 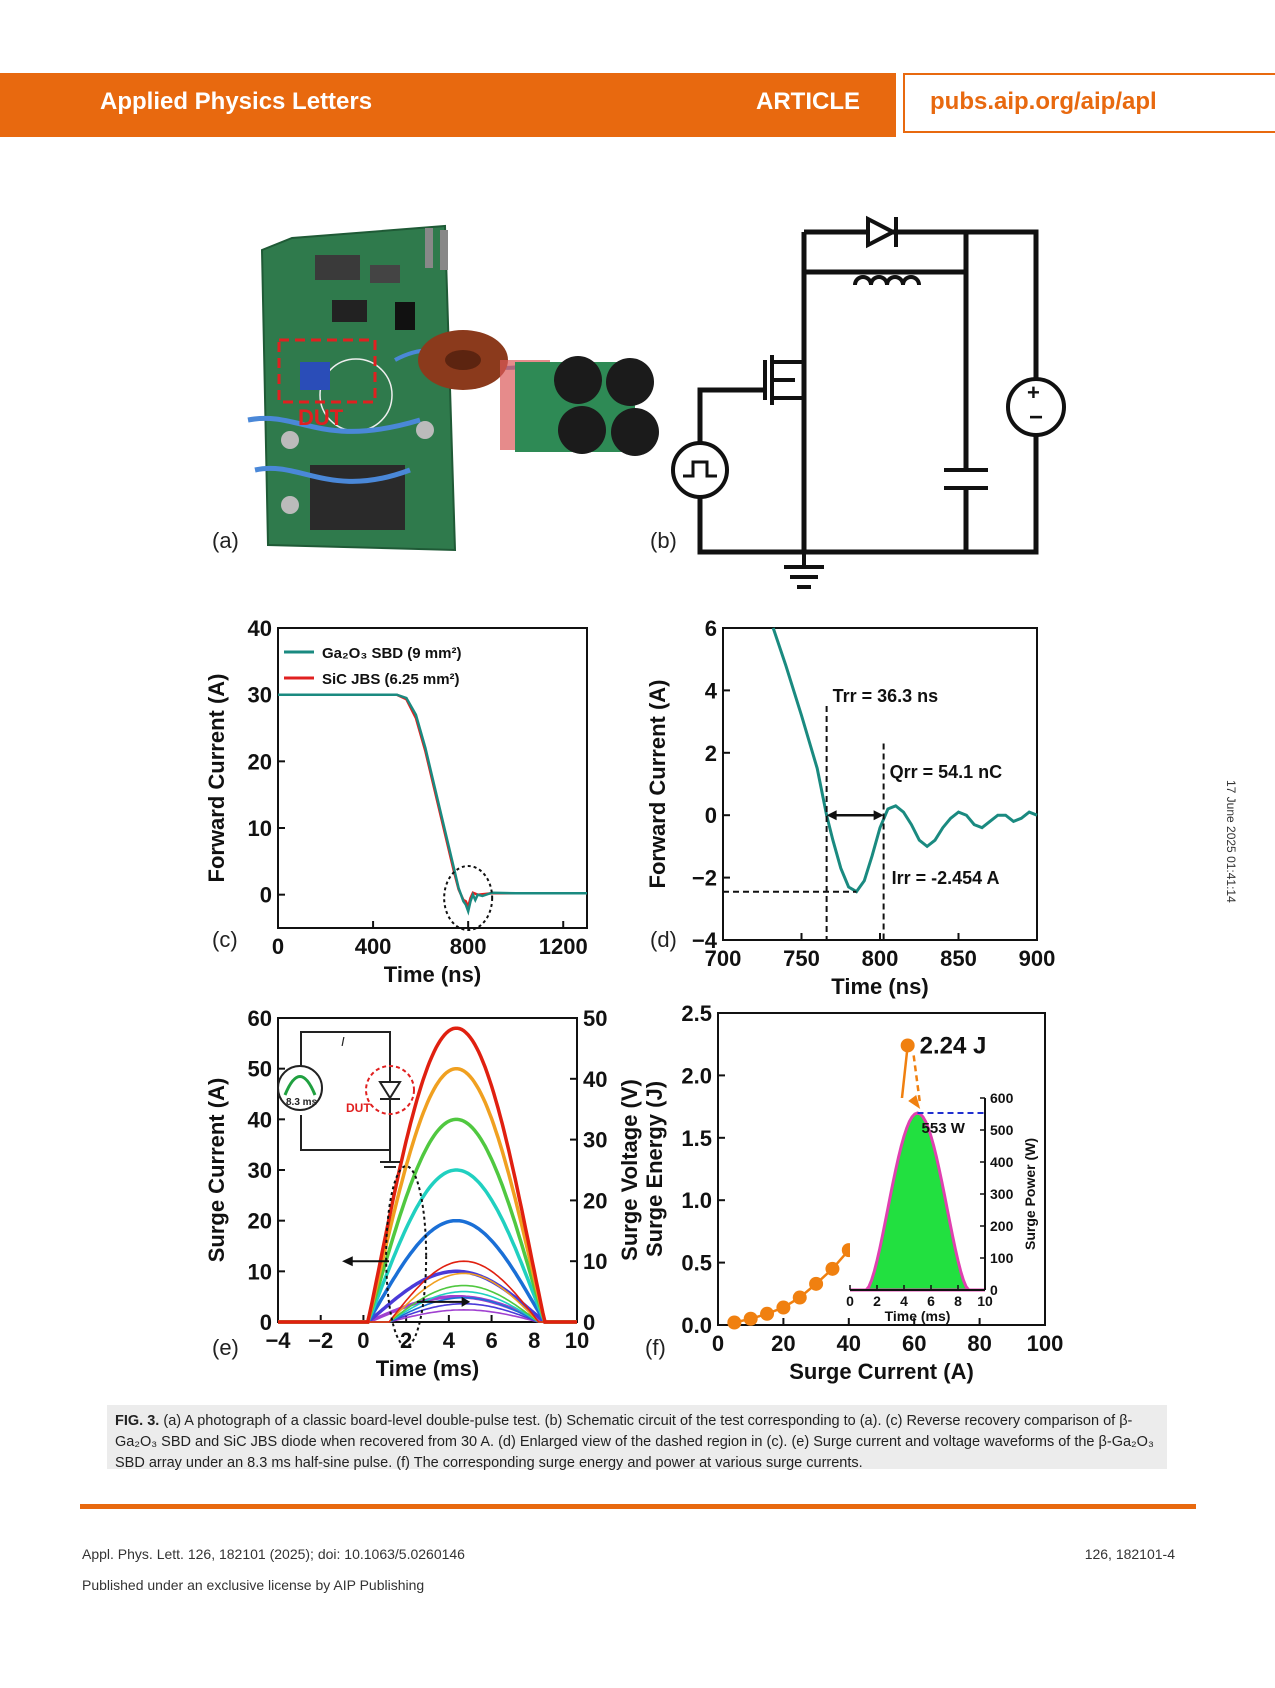 What do you see at coordinates (260, 695) in the screenshot?
I see `y-tick-label: 30` at bounding box center [260, 695].